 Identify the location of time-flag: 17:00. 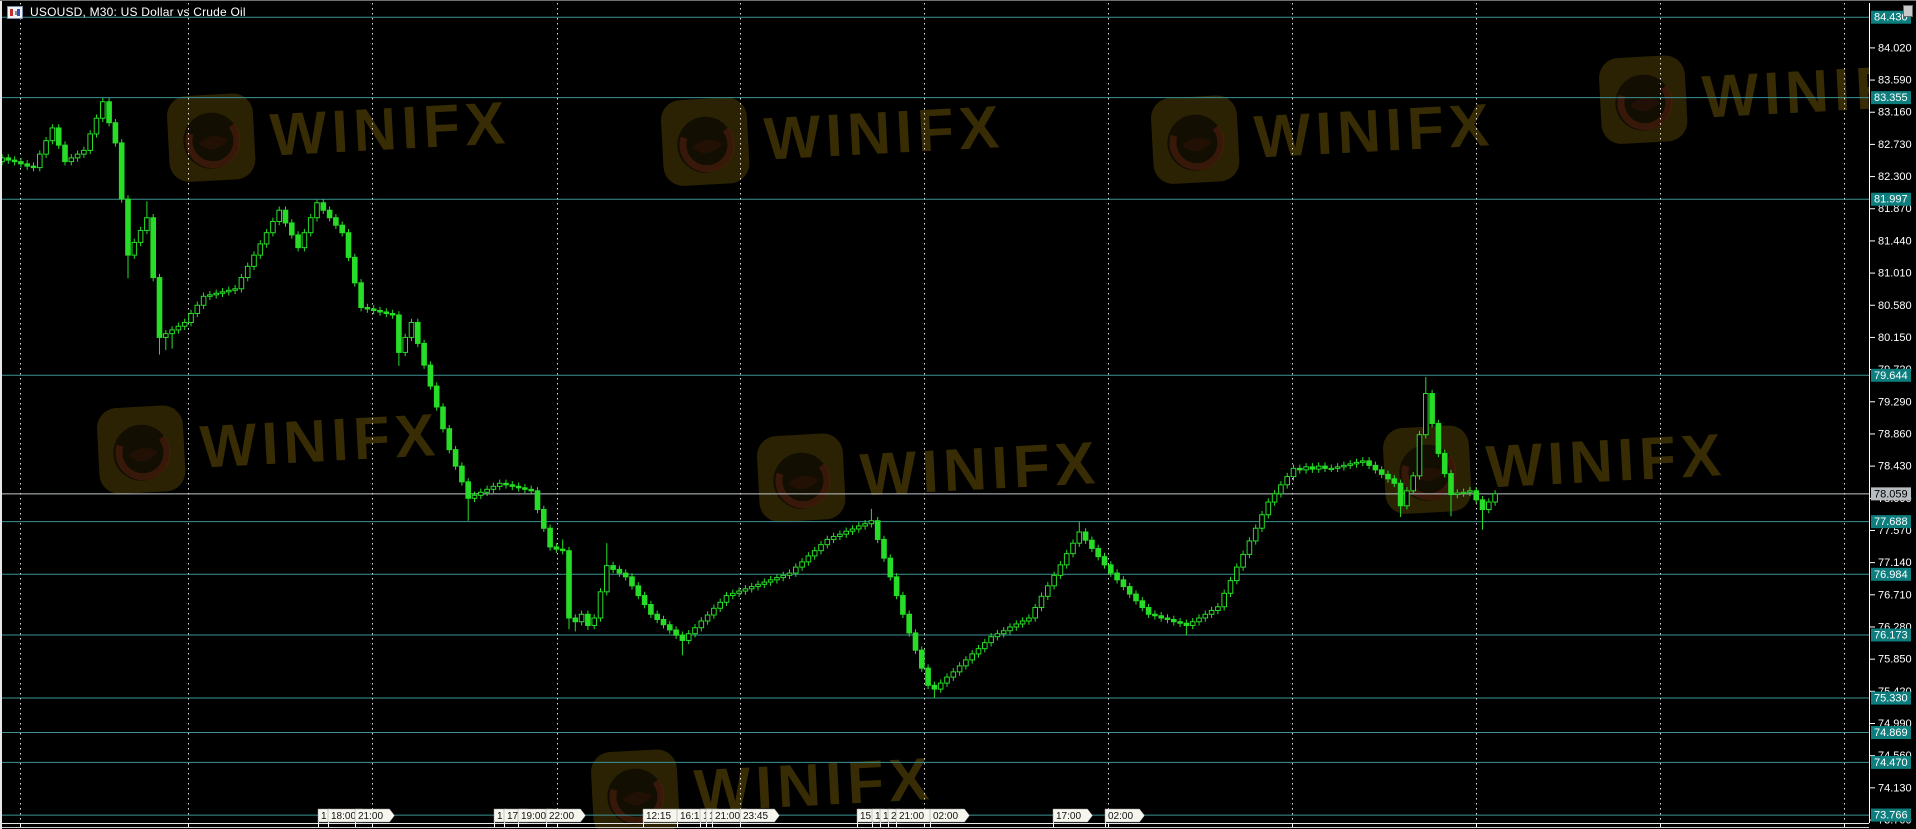
(1072, 817).